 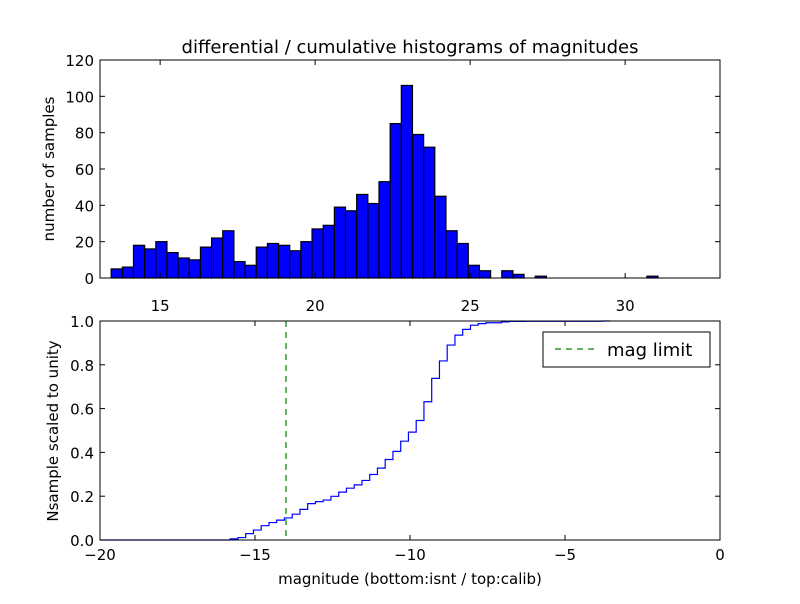 I want to click on y-tick-label: 0.8, so click(x=82, y=366).